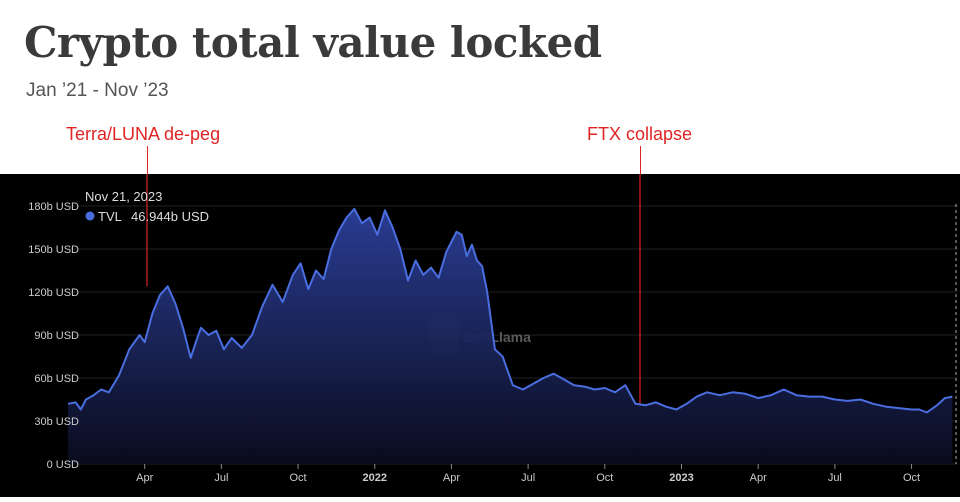  What do you see at coordinates (110, 216) in the screenshot?
I see `tooltip-series-name: TVL` at bounding box center [110, 216].